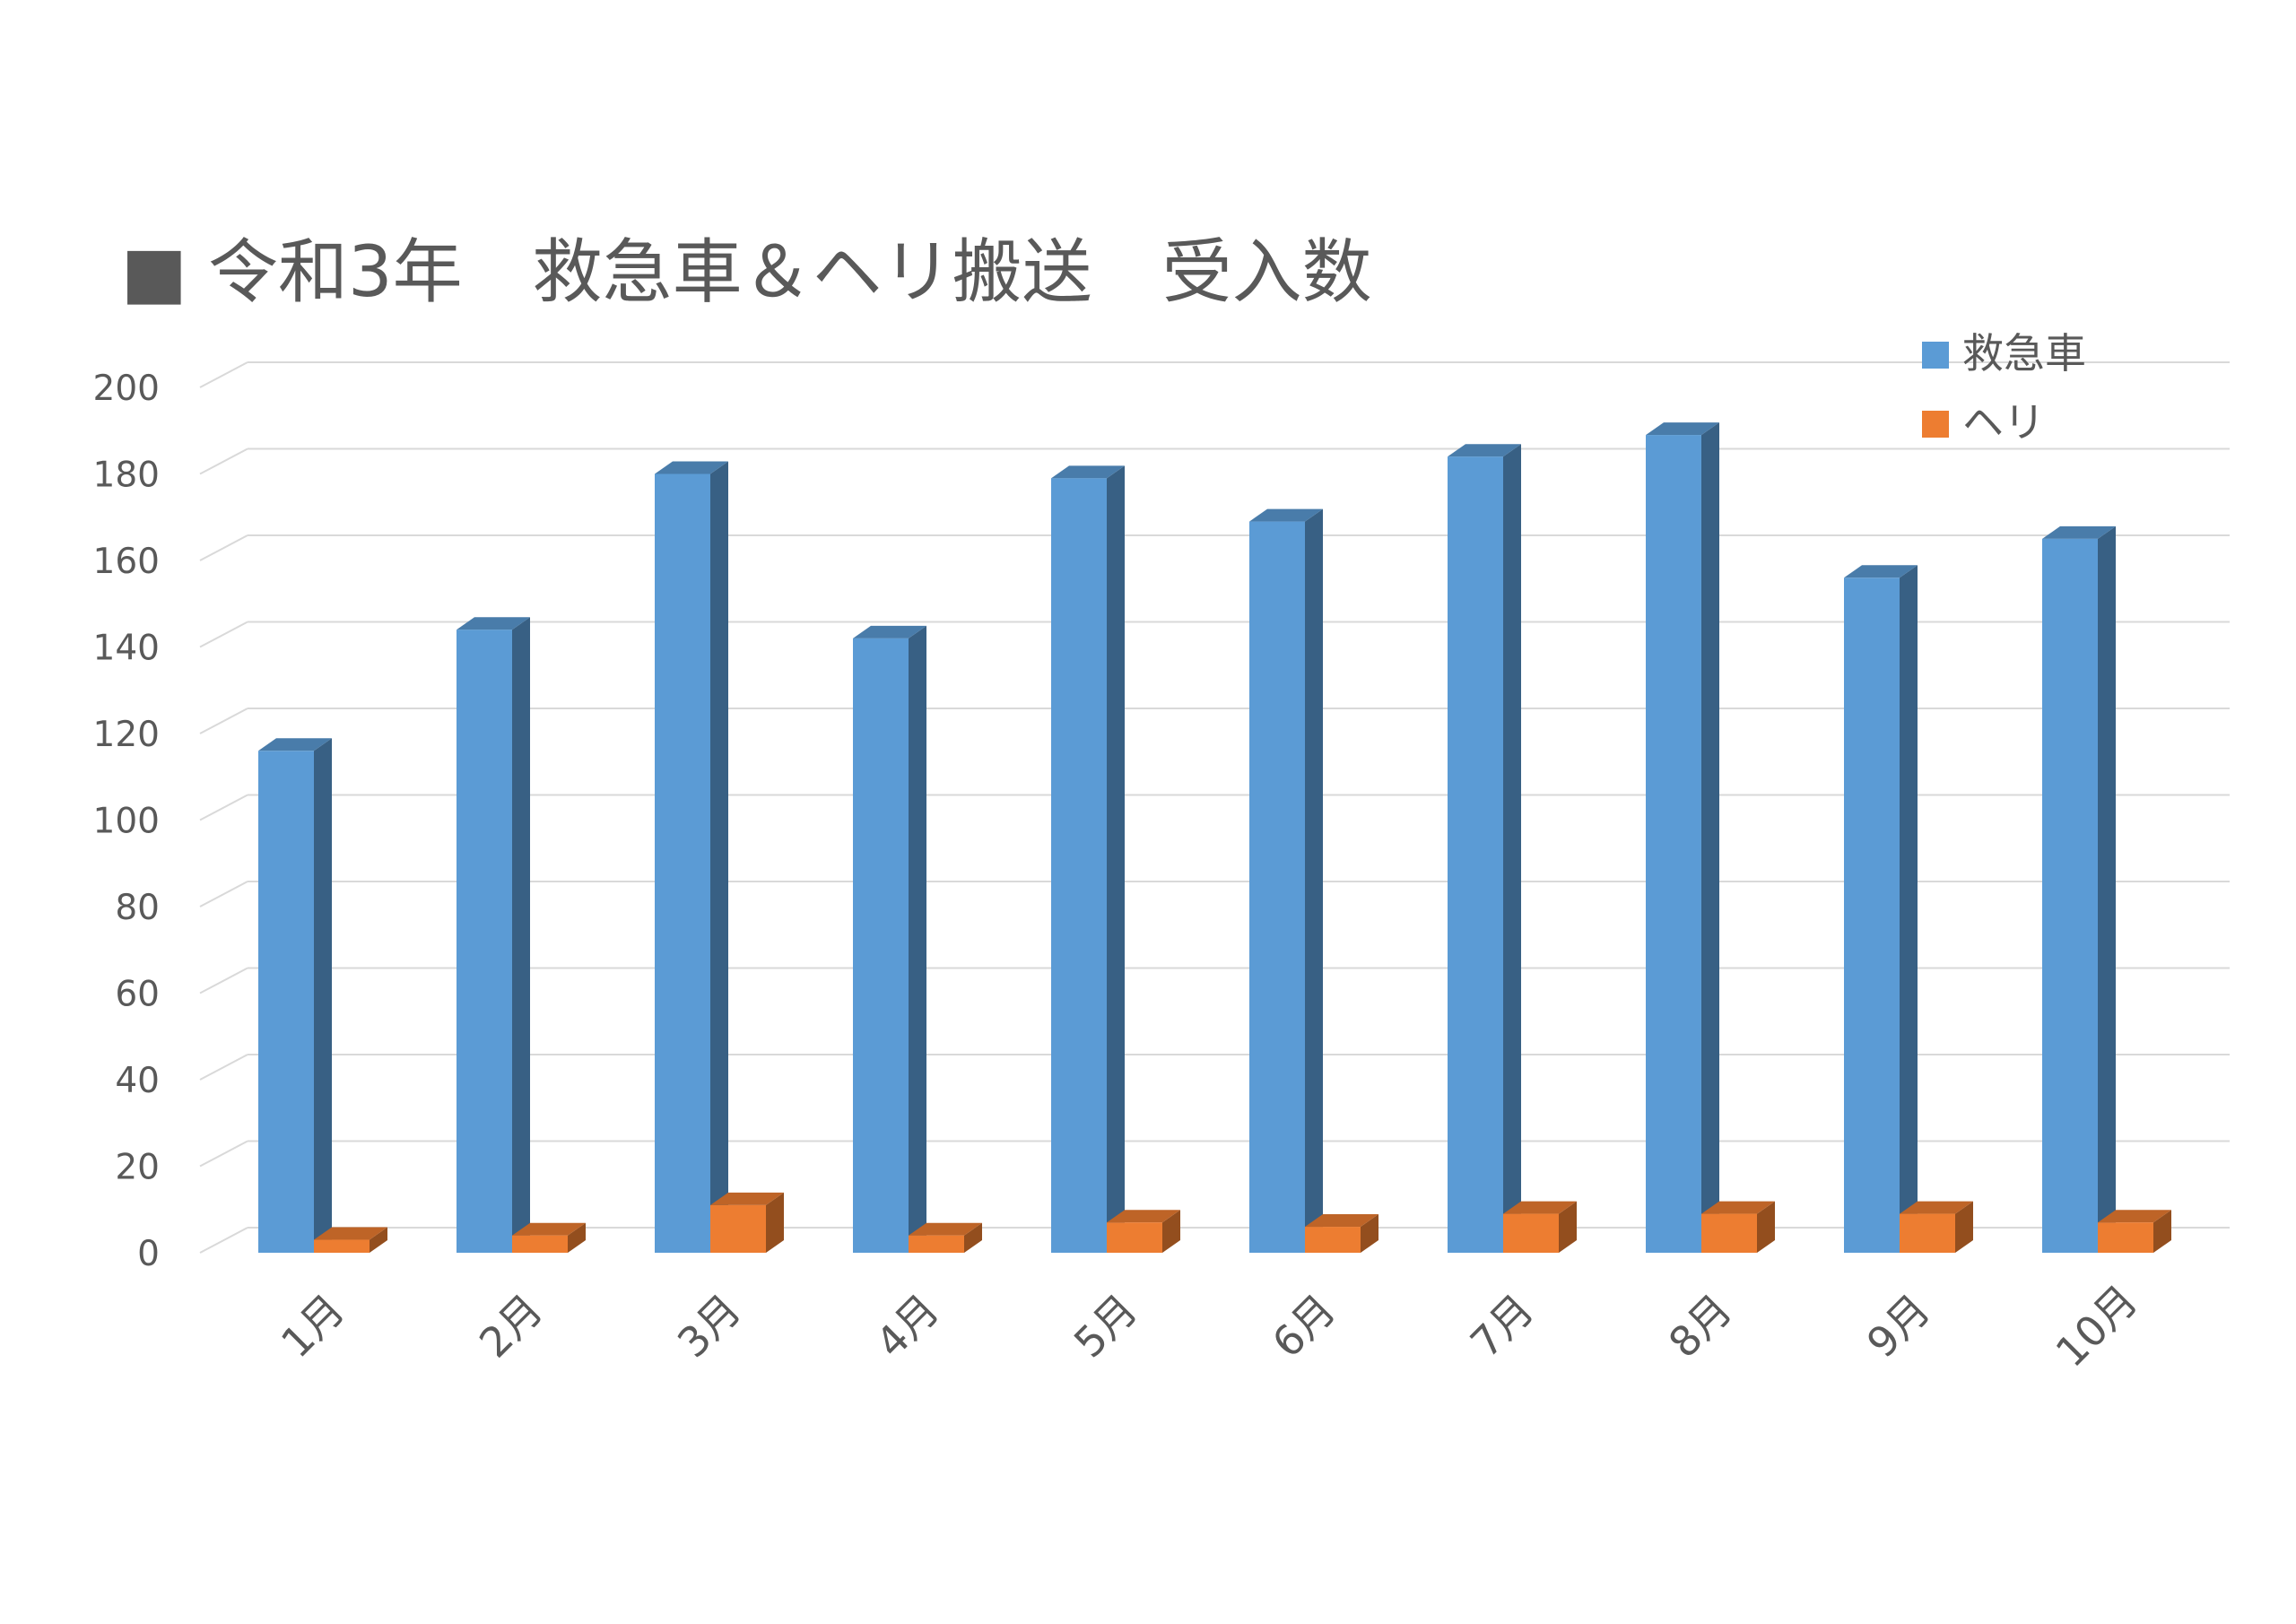 This screenshot has height=1624, width=2296. What do you see at coordinates (2004, 388) in the screenshot?
I see `legend: 救急車 ヘリ` at bounding box center [2004, 388].